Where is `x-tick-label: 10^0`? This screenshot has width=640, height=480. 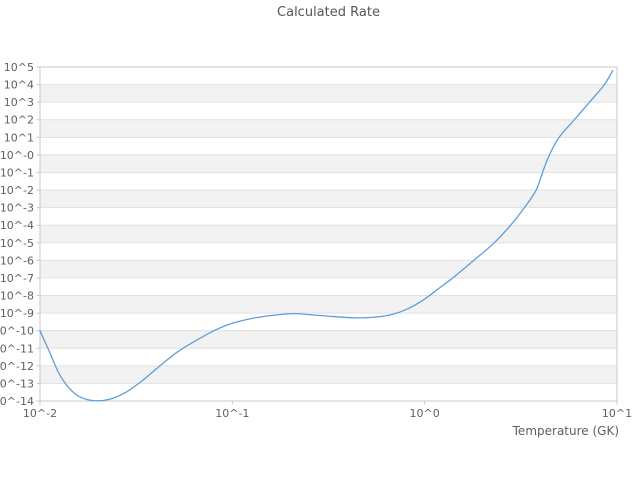 x-tick-label: 10^0 is located at coordinates (425, 413).